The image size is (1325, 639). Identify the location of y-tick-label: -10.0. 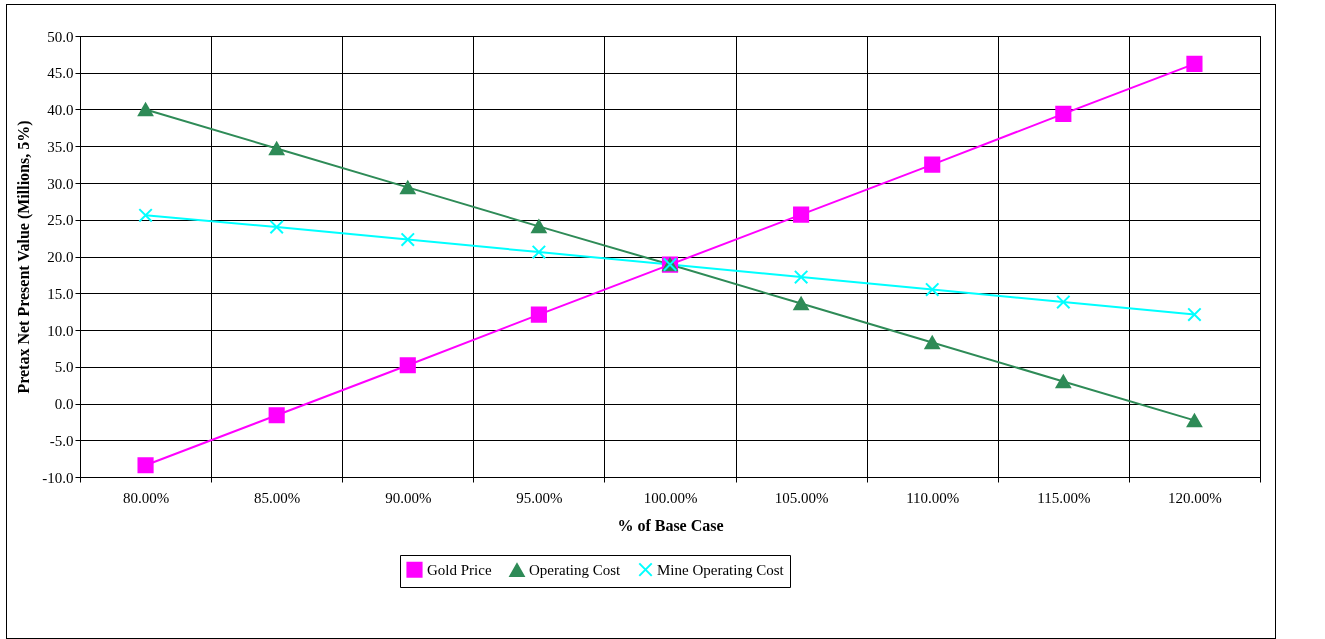
(58, 477).